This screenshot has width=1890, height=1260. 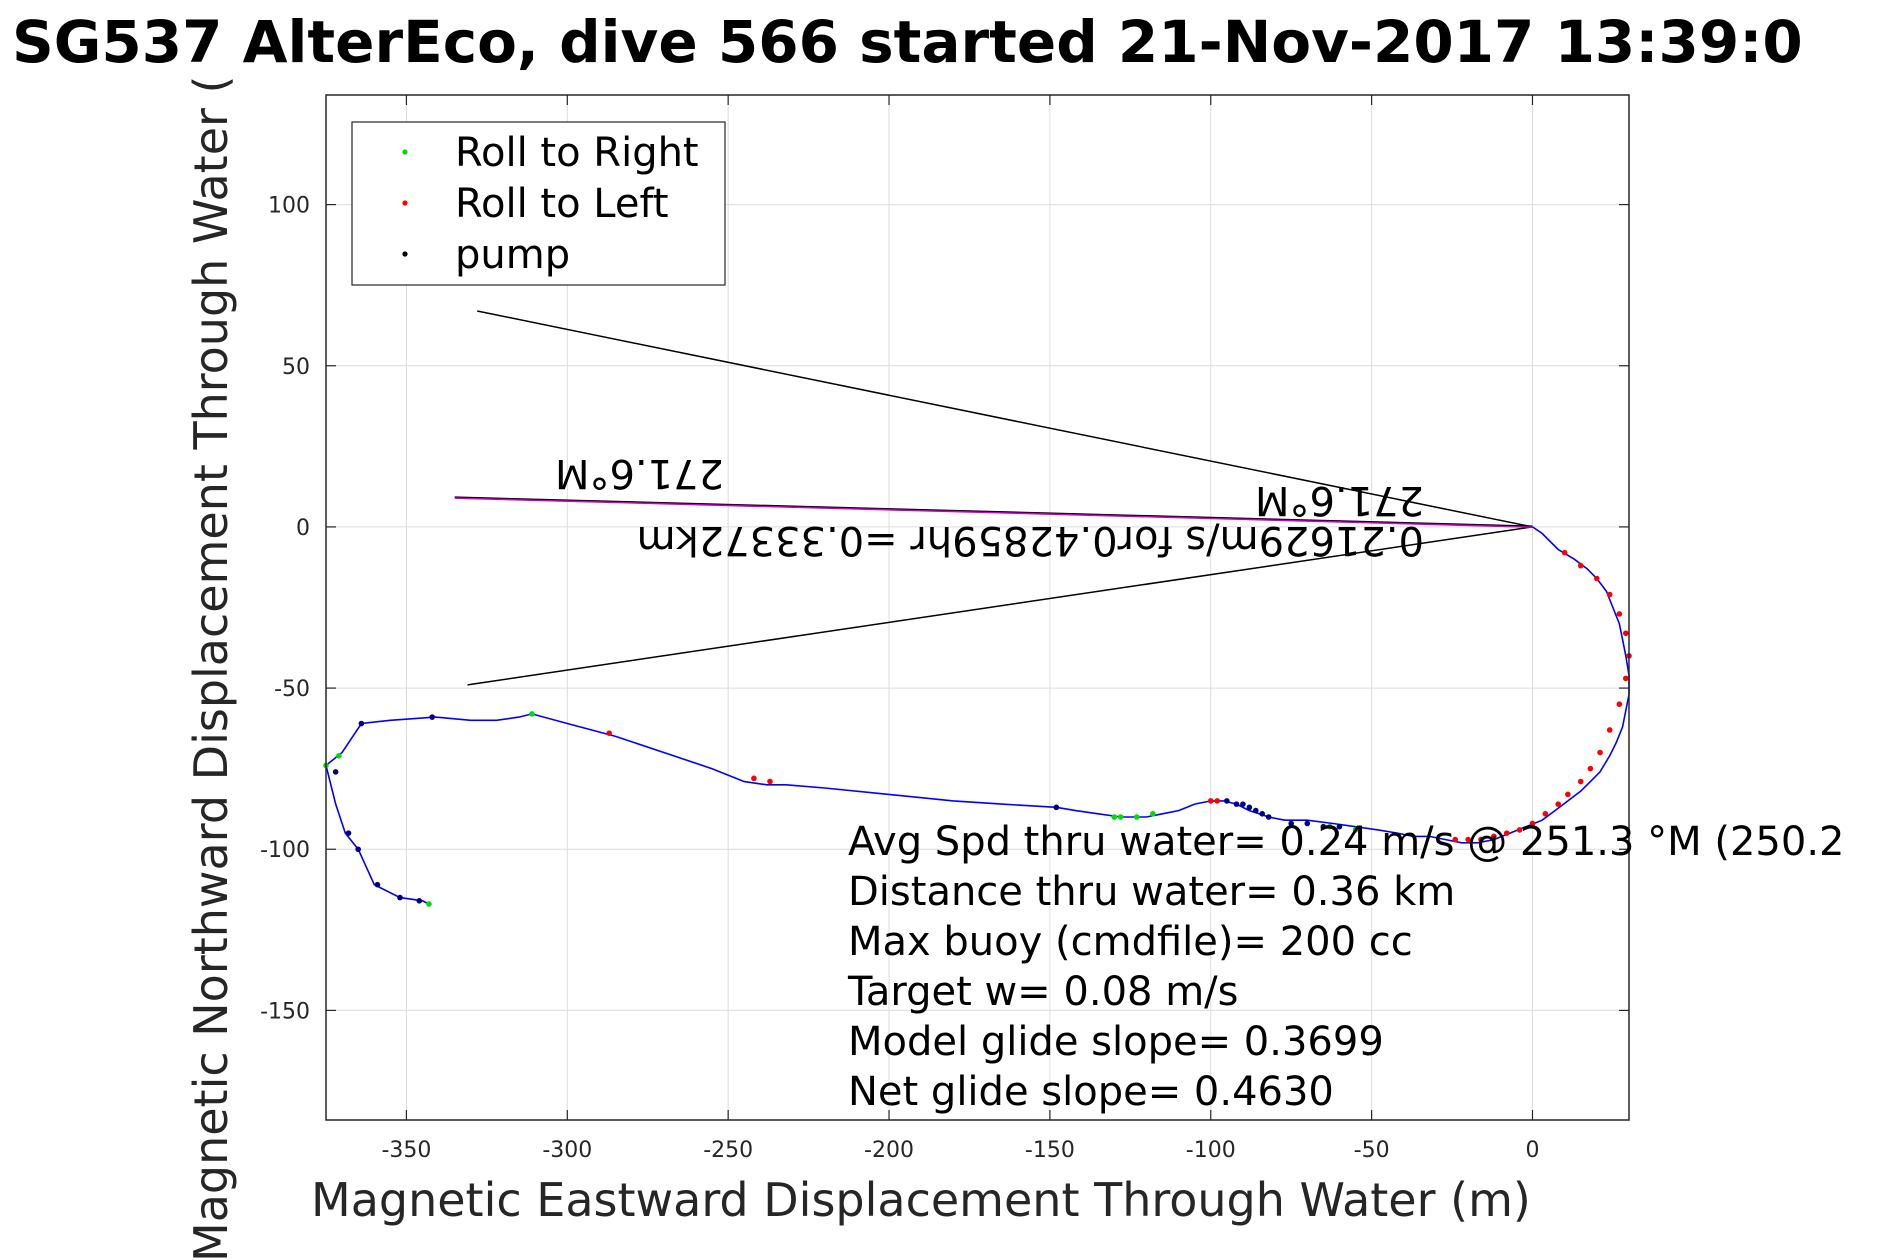 What do you see at coordinates (285, 609) in the screenshot?
I see `y-tick-labels: 100 50 0 -50 -100 -150` at bounding box center [285, 609].